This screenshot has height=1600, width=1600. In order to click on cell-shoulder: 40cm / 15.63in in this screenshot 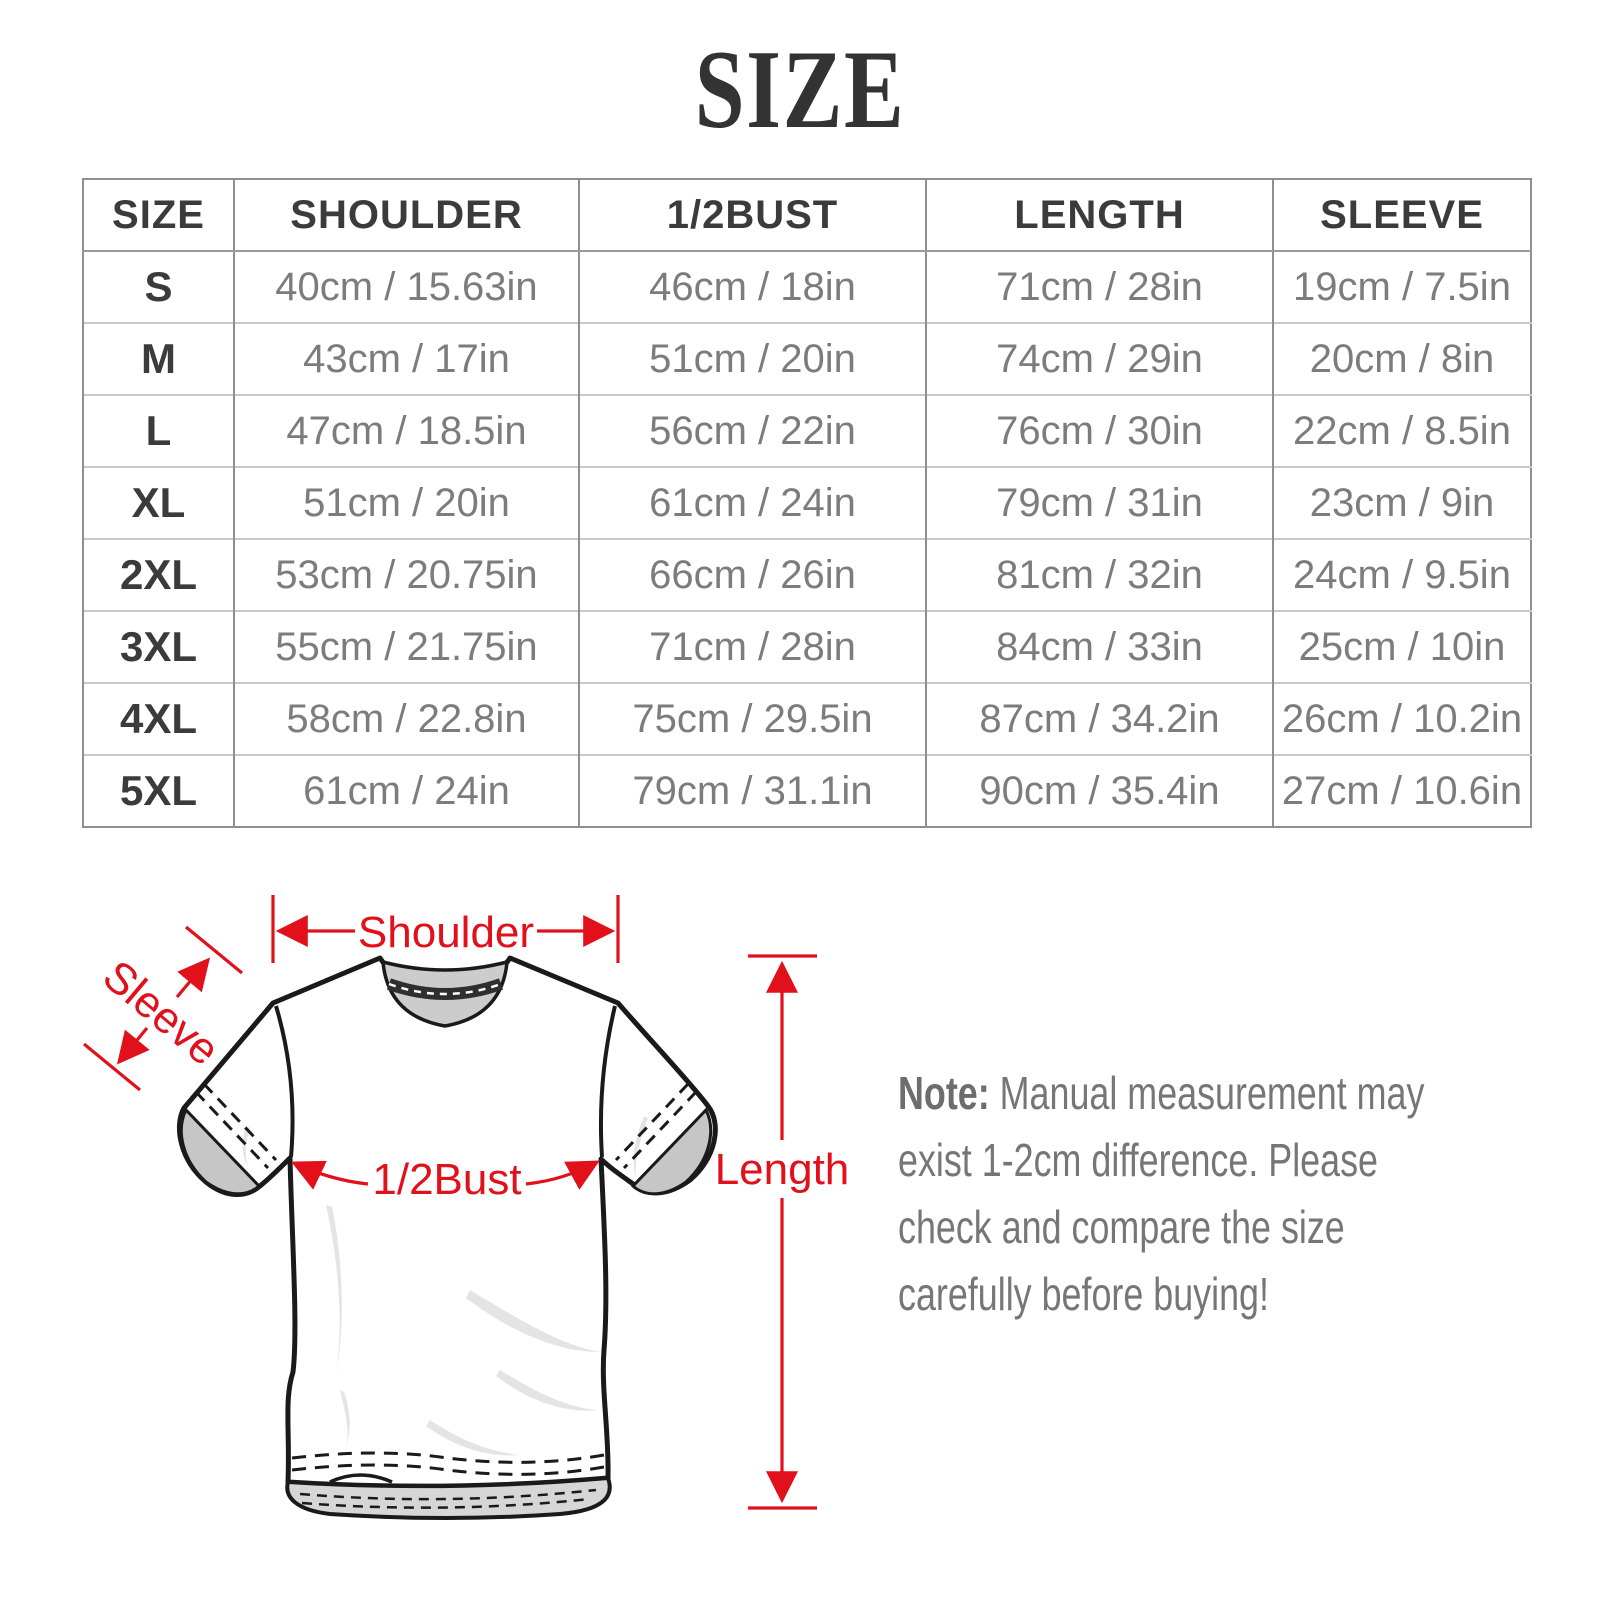, I will do `click(406, 287)`.